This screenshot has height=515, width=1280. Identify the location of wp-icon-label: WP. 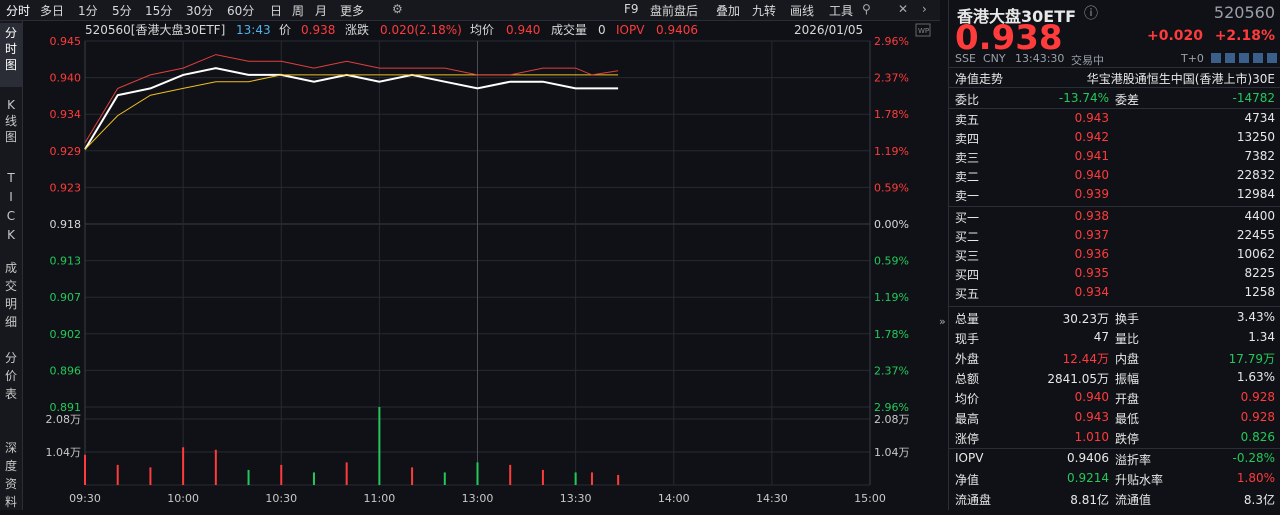
(923, 31).